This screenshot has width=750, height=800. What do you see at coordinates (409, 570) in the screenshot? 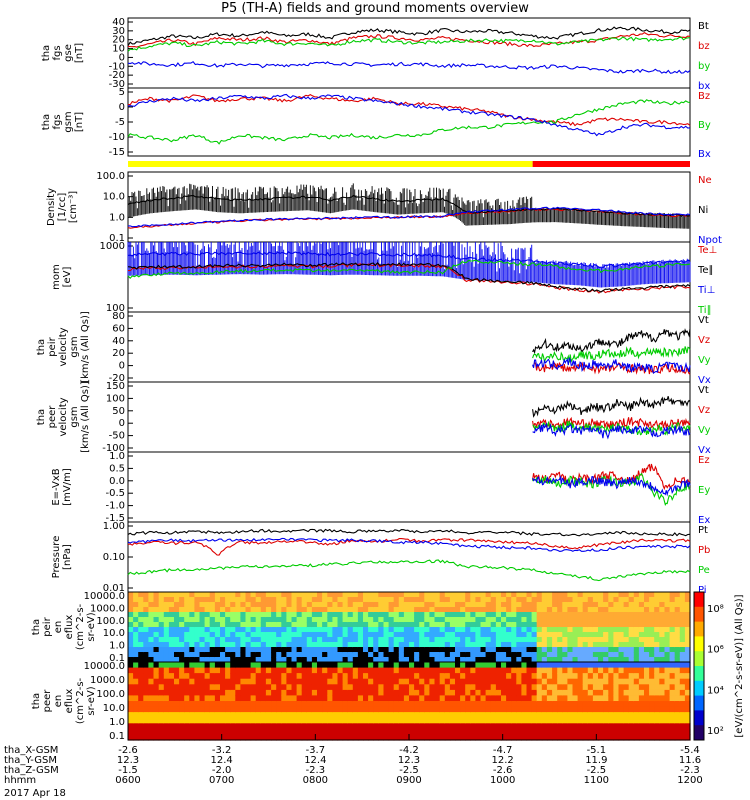
I see `series-pressure-Pe` at bounding box center [409, 570].